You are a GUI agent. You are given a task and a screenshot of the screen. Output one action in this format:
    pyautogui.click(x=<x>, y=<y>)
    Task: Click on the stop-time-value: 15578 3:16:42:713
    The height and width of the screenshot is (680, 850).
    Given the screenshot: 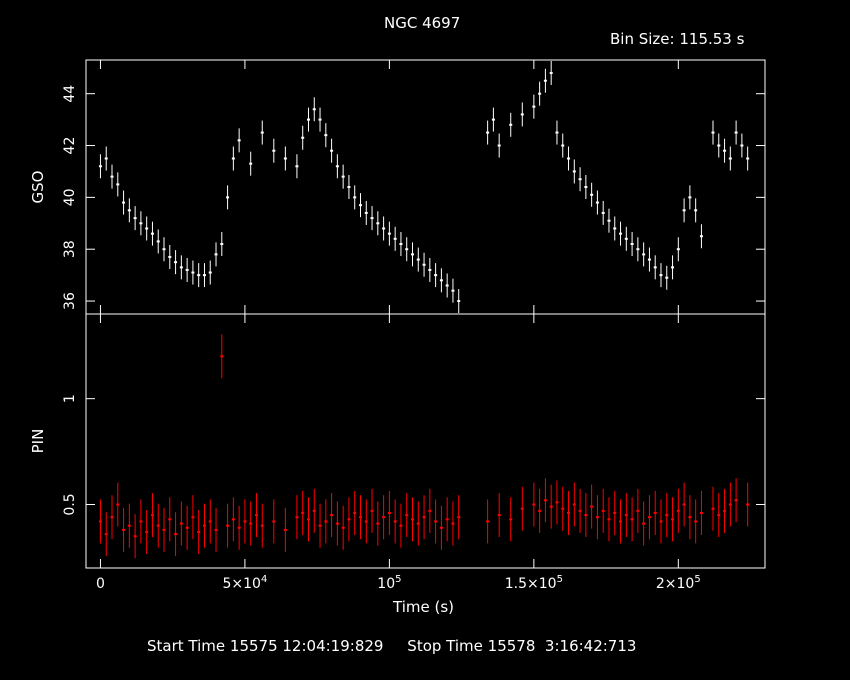 What is the action you would take?
    pyautogui.click(x=562, y=646)
    